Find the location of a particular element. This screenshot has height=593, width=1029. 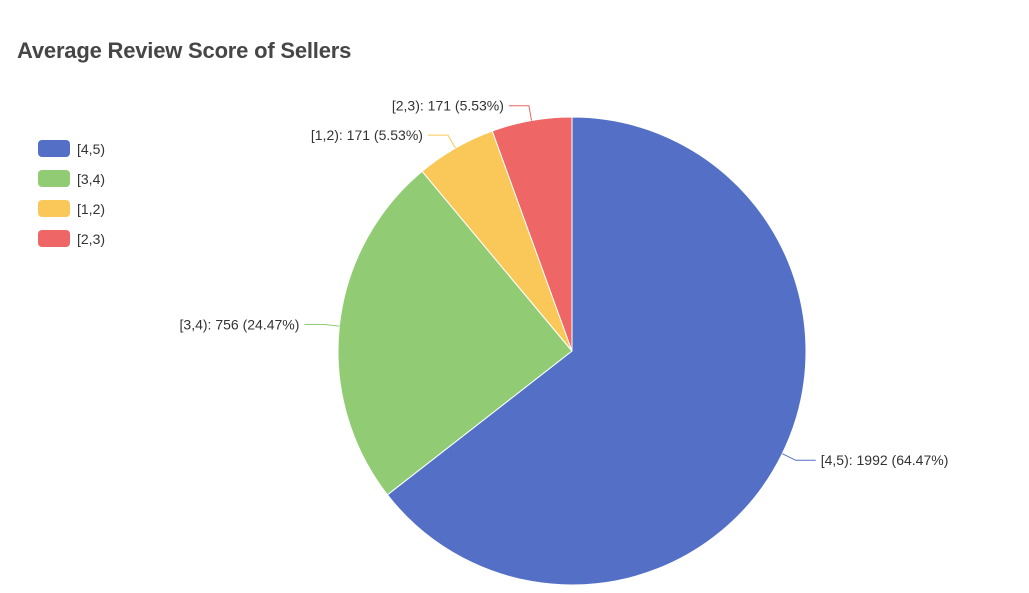

legend-label-3-4: [3,4) is located at coordinates (91, 179).